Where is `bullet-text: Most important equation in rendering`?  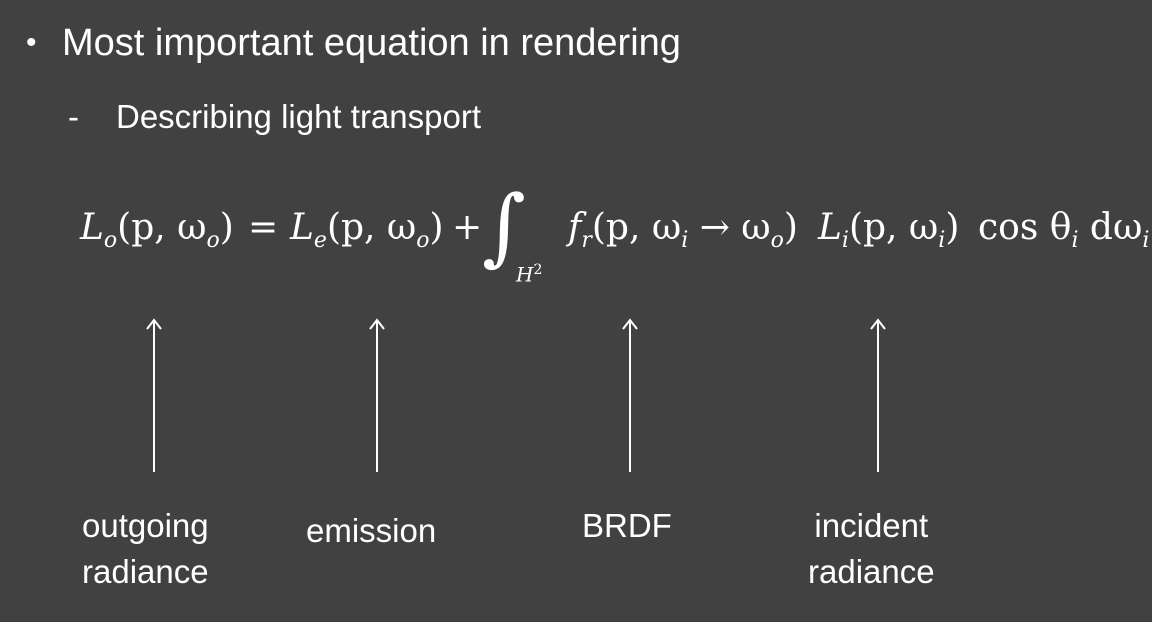
bullet-text: Most important equation in rendering is located at coordinates (371, 43).